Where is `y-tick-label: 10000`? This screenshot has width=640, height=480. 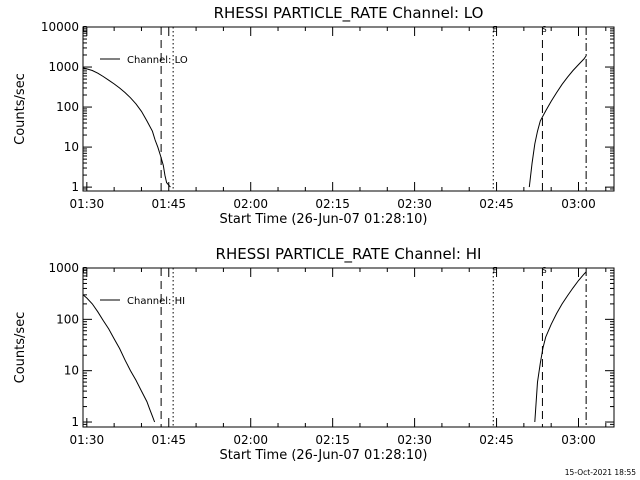
y-tick-label: 10000 is located at coordinates (60, 27).